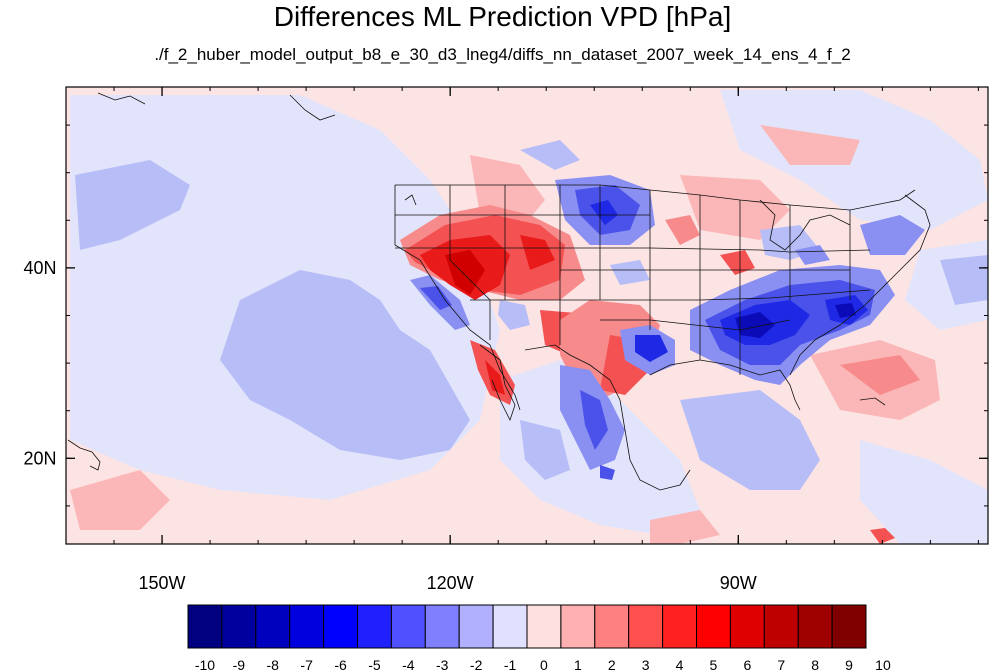 This screenshot has height=672, width=1005. I want to click on colorbar-label: 7, so click(781, 664).